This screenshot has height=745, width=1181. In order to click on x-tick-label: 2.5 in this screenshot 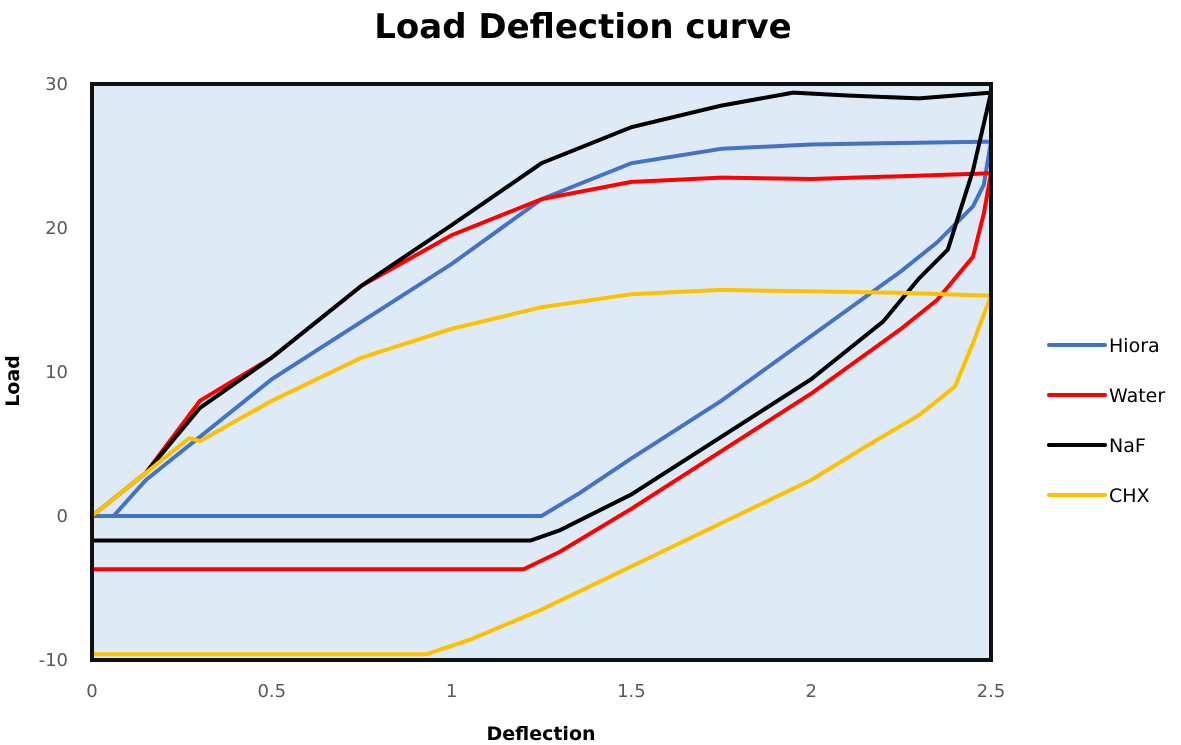, I will do `click(991, 691)`.